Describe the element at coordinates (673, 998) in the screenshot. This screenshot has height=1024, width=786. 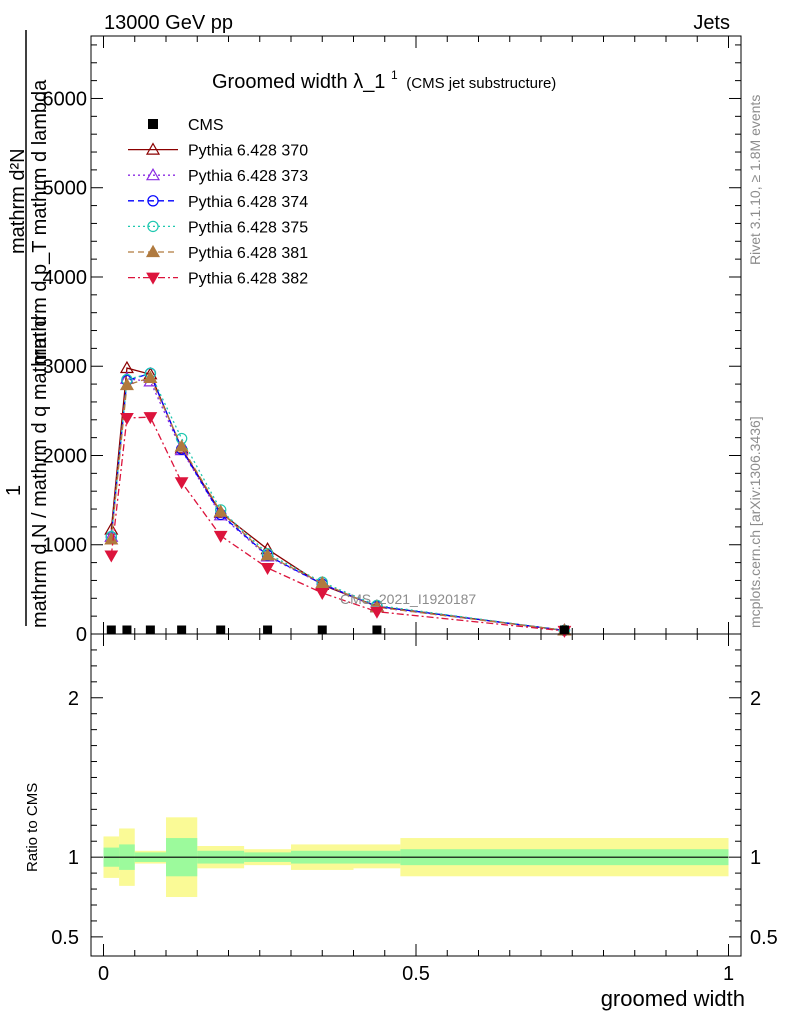
I see `x-axis-label: groomed width` at that location.